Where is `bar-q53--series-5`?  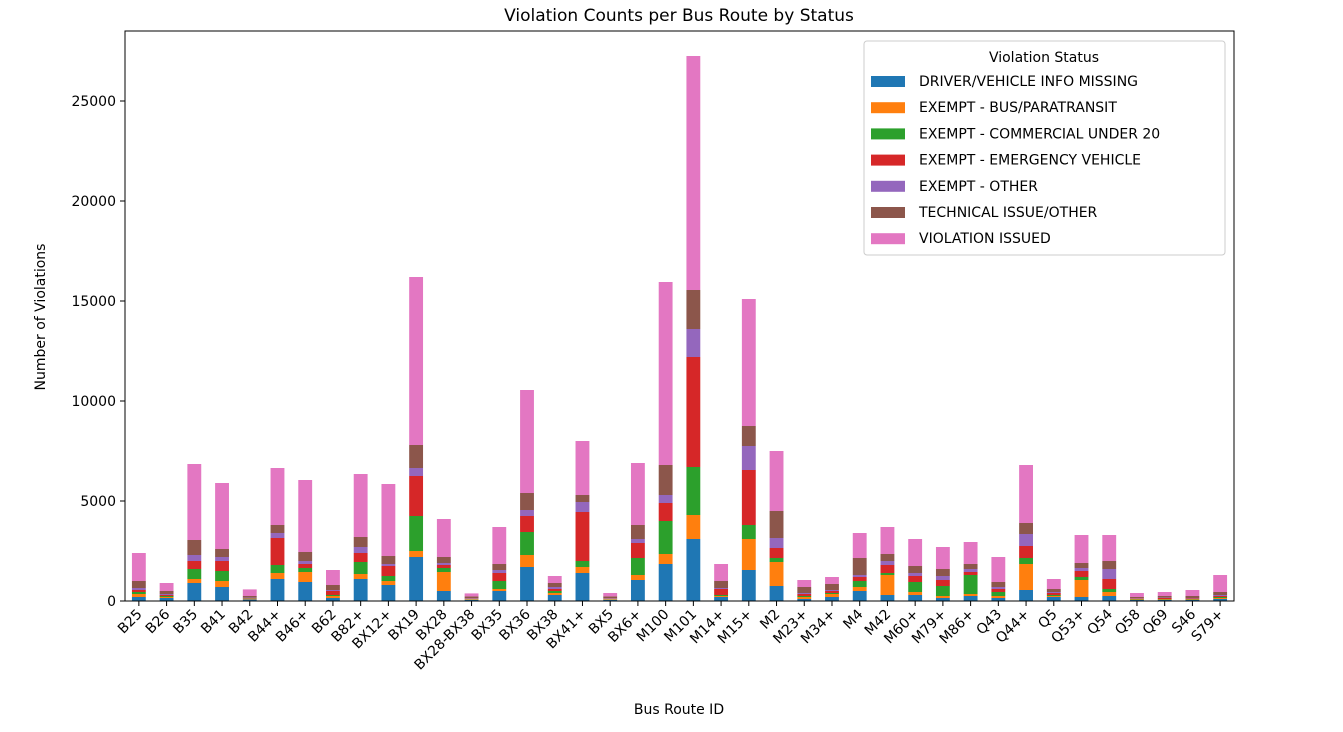
bar-q53--series-5 is located at coordinates (1081, 565).